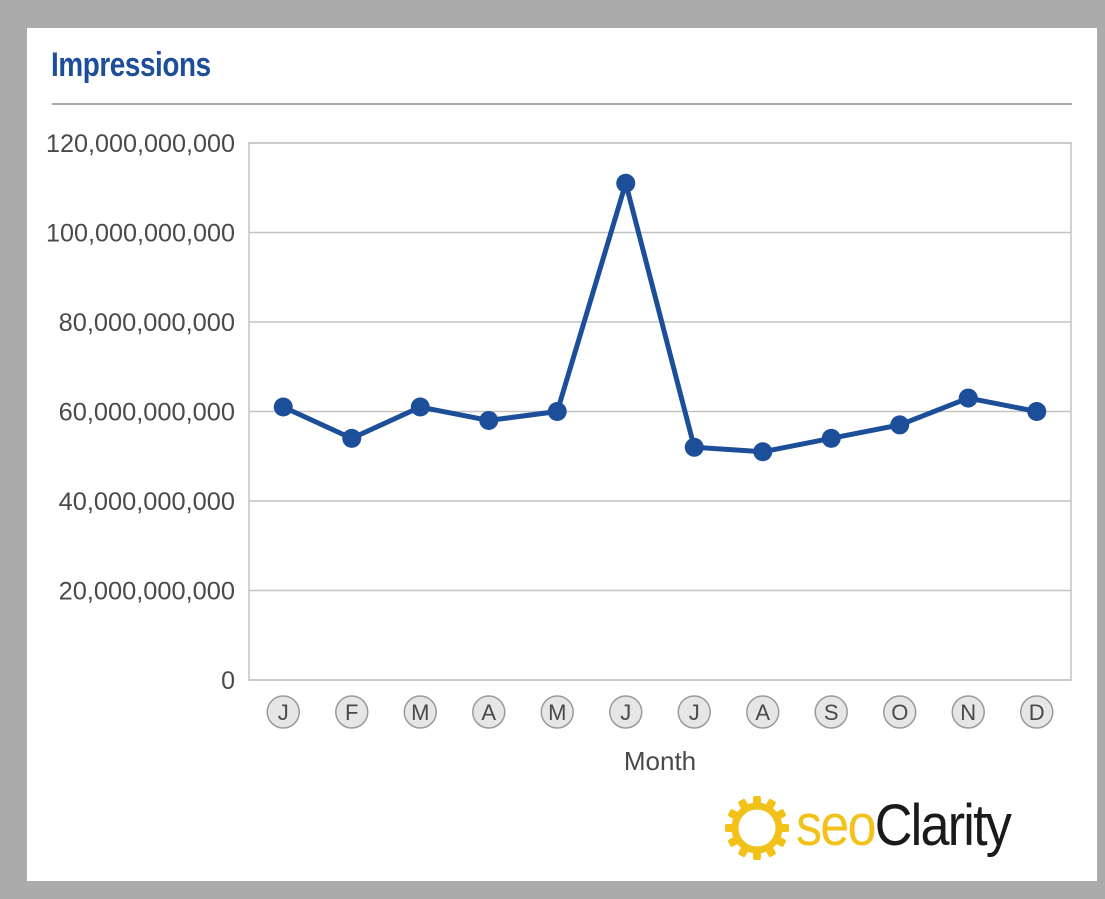 This screenshot has width=1105, height=899. What do you see at coordinates (228, 681) in the screenshot?
I see `y-tick-label: 0` at bounding box center [228, 681].